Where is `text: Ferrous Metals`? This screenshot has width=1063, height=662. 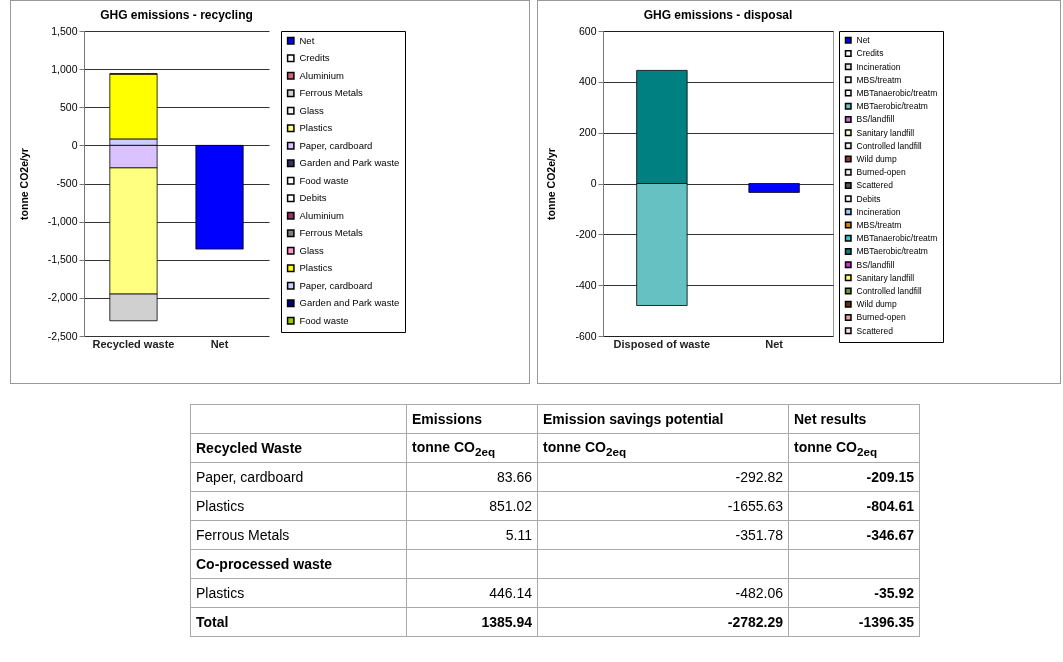 text: Ferrous Metals is located at coordinates (243, 535).